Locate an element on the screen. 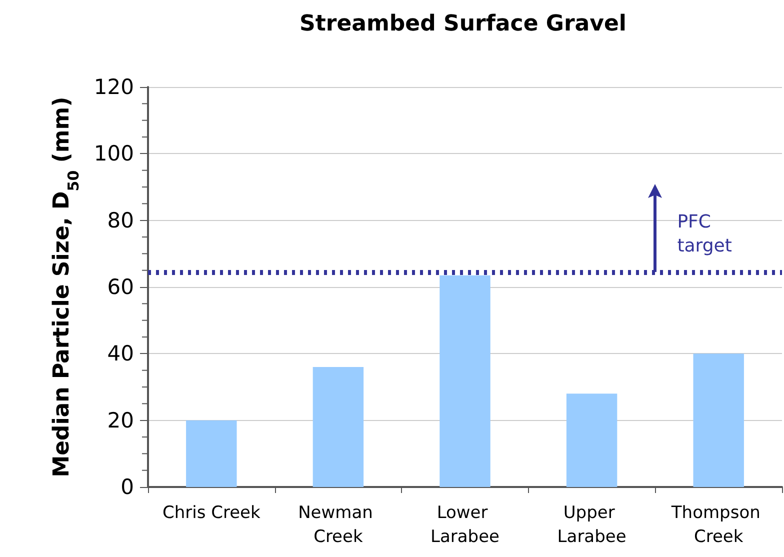  x-tick-label: Thompson Creek is located at coordinates (718, 525).